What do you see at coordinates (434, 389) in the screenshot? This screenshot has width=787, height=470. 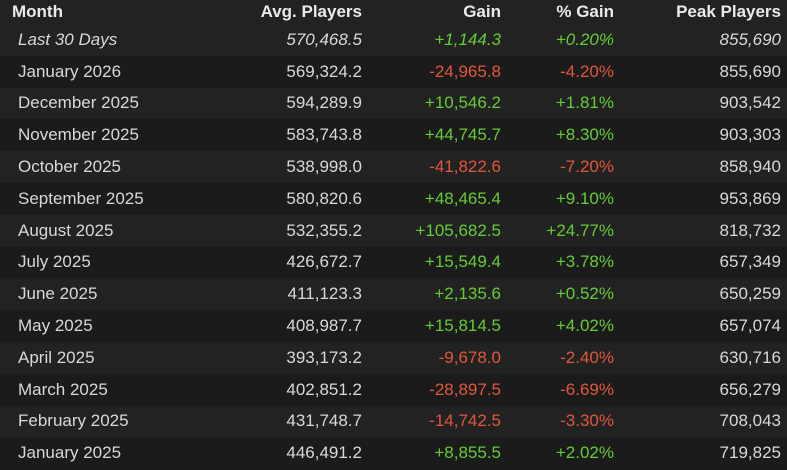 I see `table-cell: -28,897.5` at bounding box center [434, 389].